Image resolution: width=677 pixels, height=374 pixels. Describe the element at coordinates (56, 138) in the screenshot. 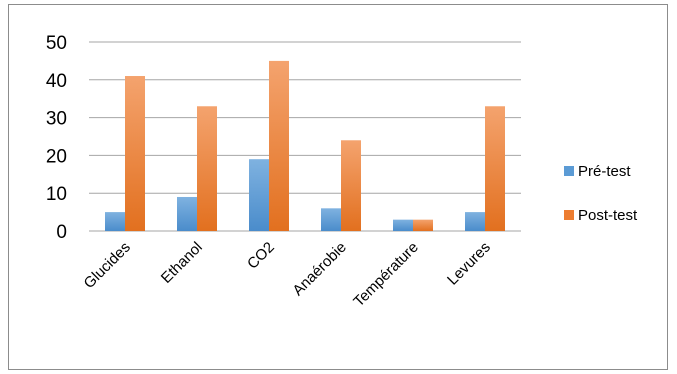

I see `y-axis-ticks: 0 10 20 30 40 50` at that location.